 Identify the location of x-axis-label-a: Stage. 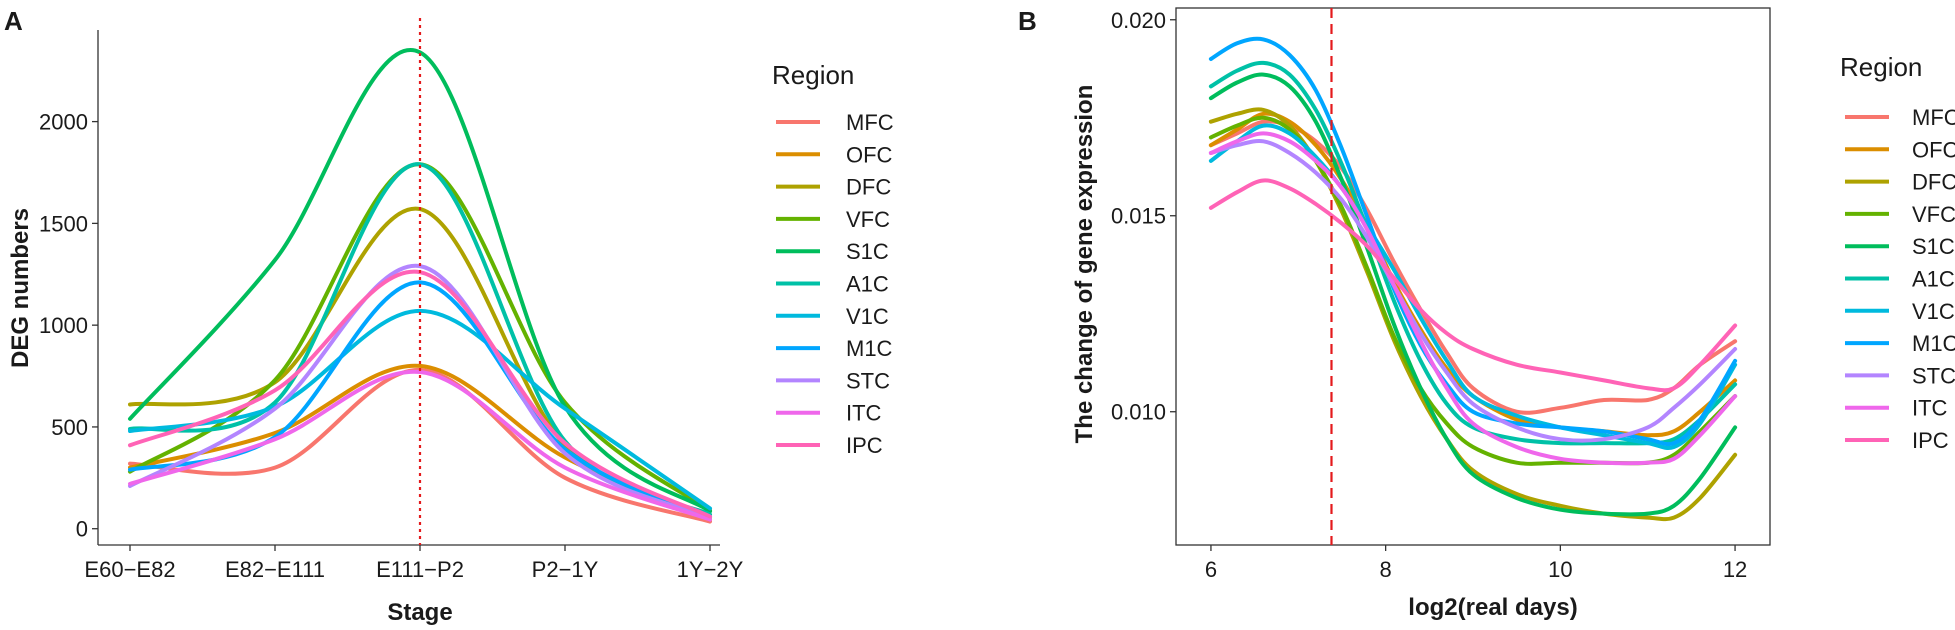
(419, 612).